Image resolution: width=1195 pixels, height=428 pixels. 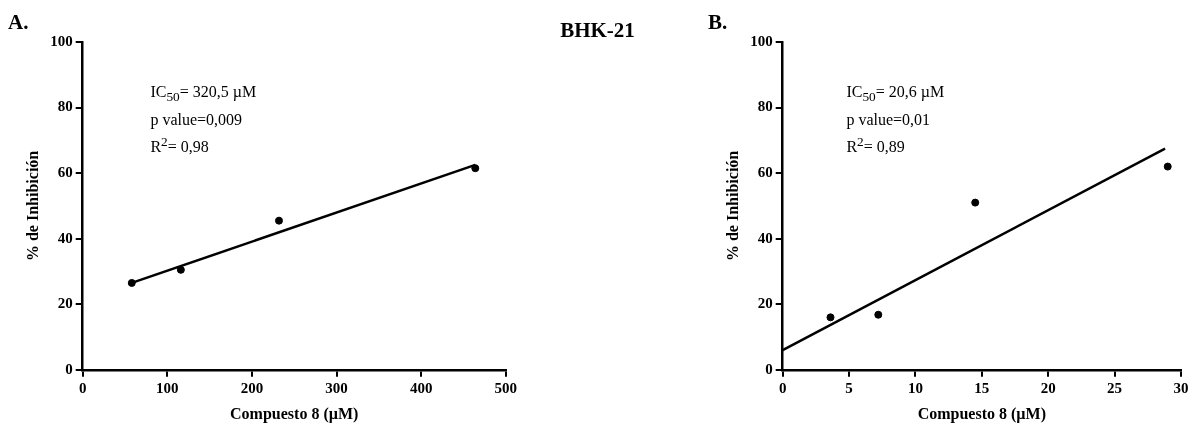 What do you see at coordinates (849, 387) in the screenshot?
I see `x-tick-label: 5` at bounding box center [849, 387].